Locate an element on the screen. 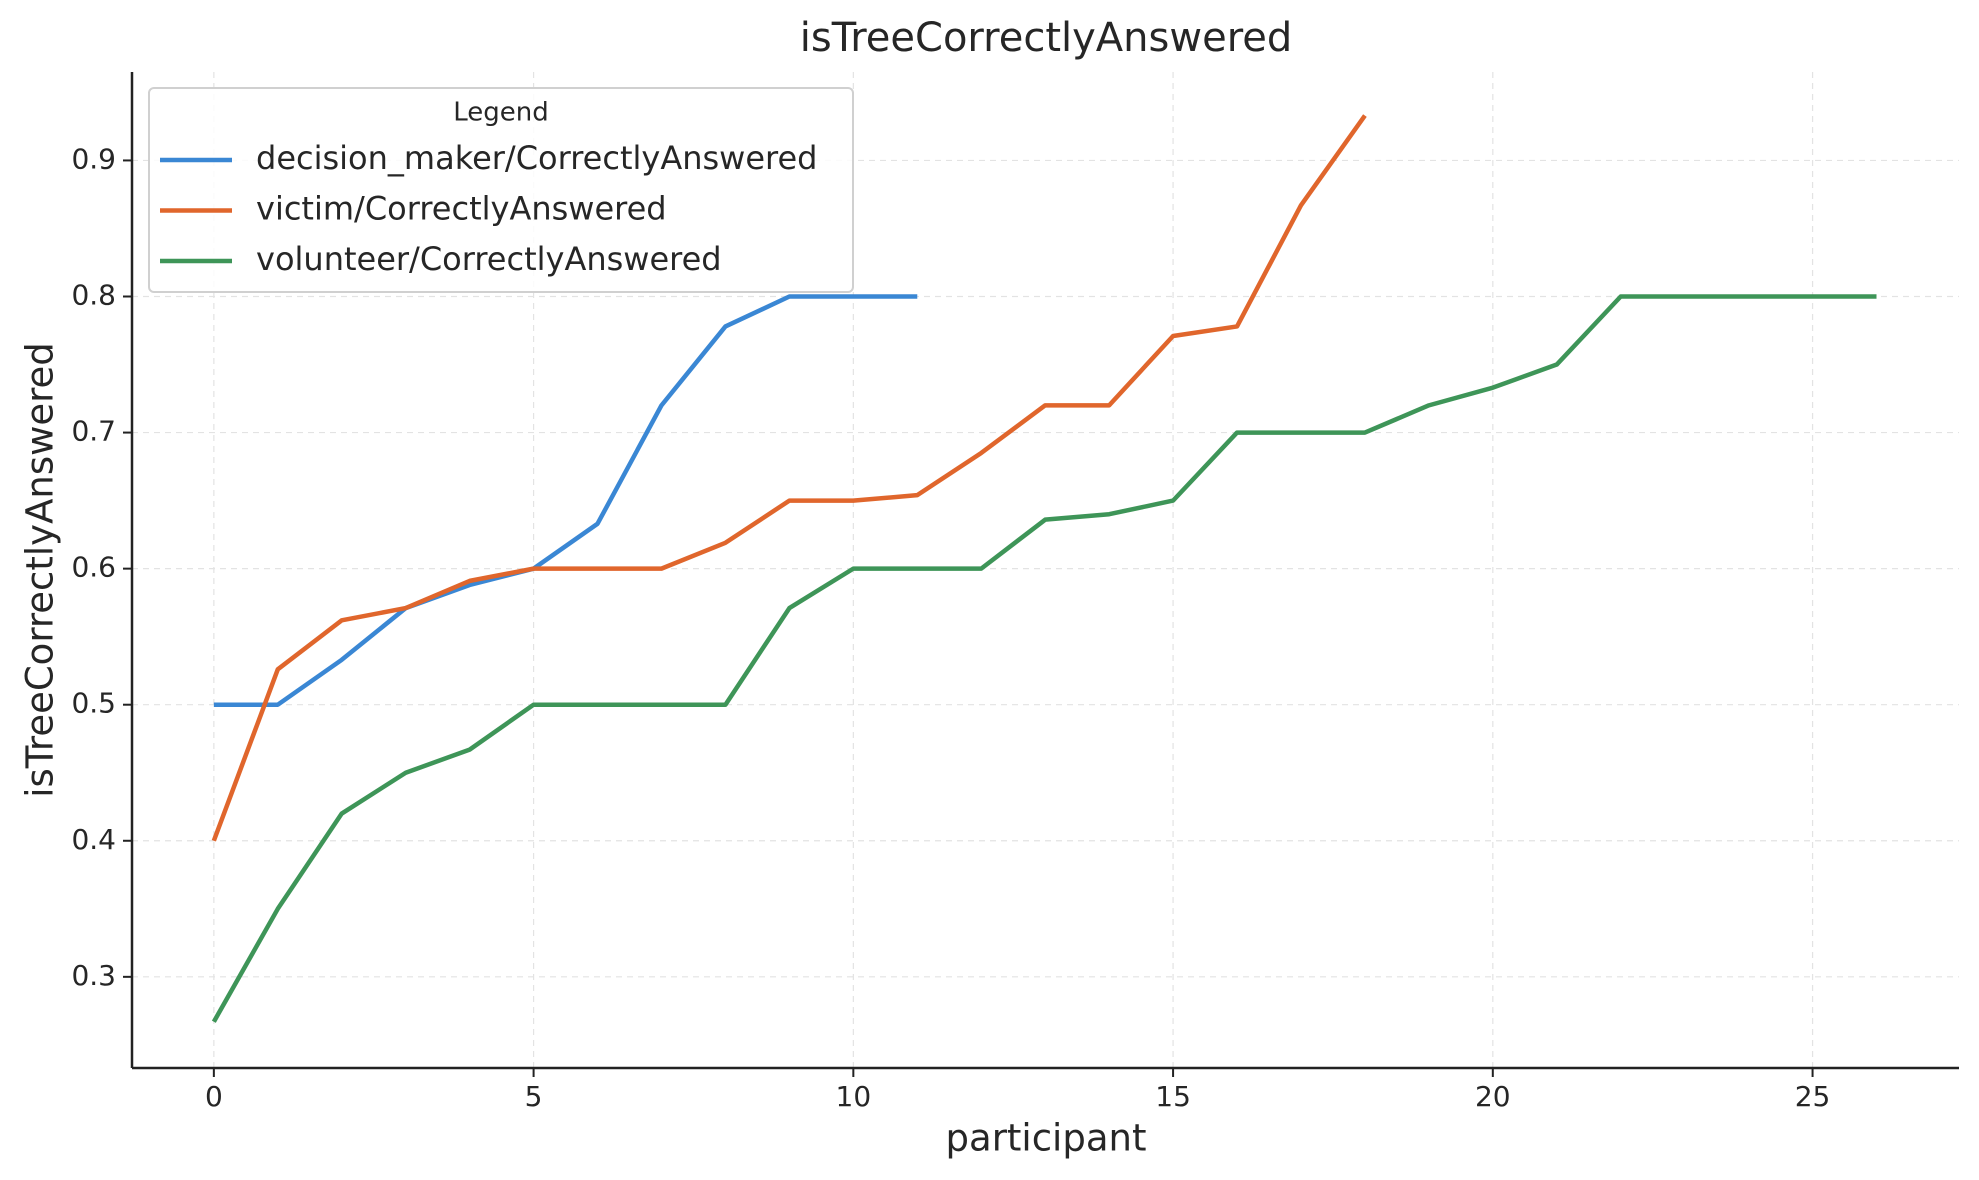 This screenshot has width=1979, height=1180. y-tick-label: 0.5 is located at coordinates (93, 703).